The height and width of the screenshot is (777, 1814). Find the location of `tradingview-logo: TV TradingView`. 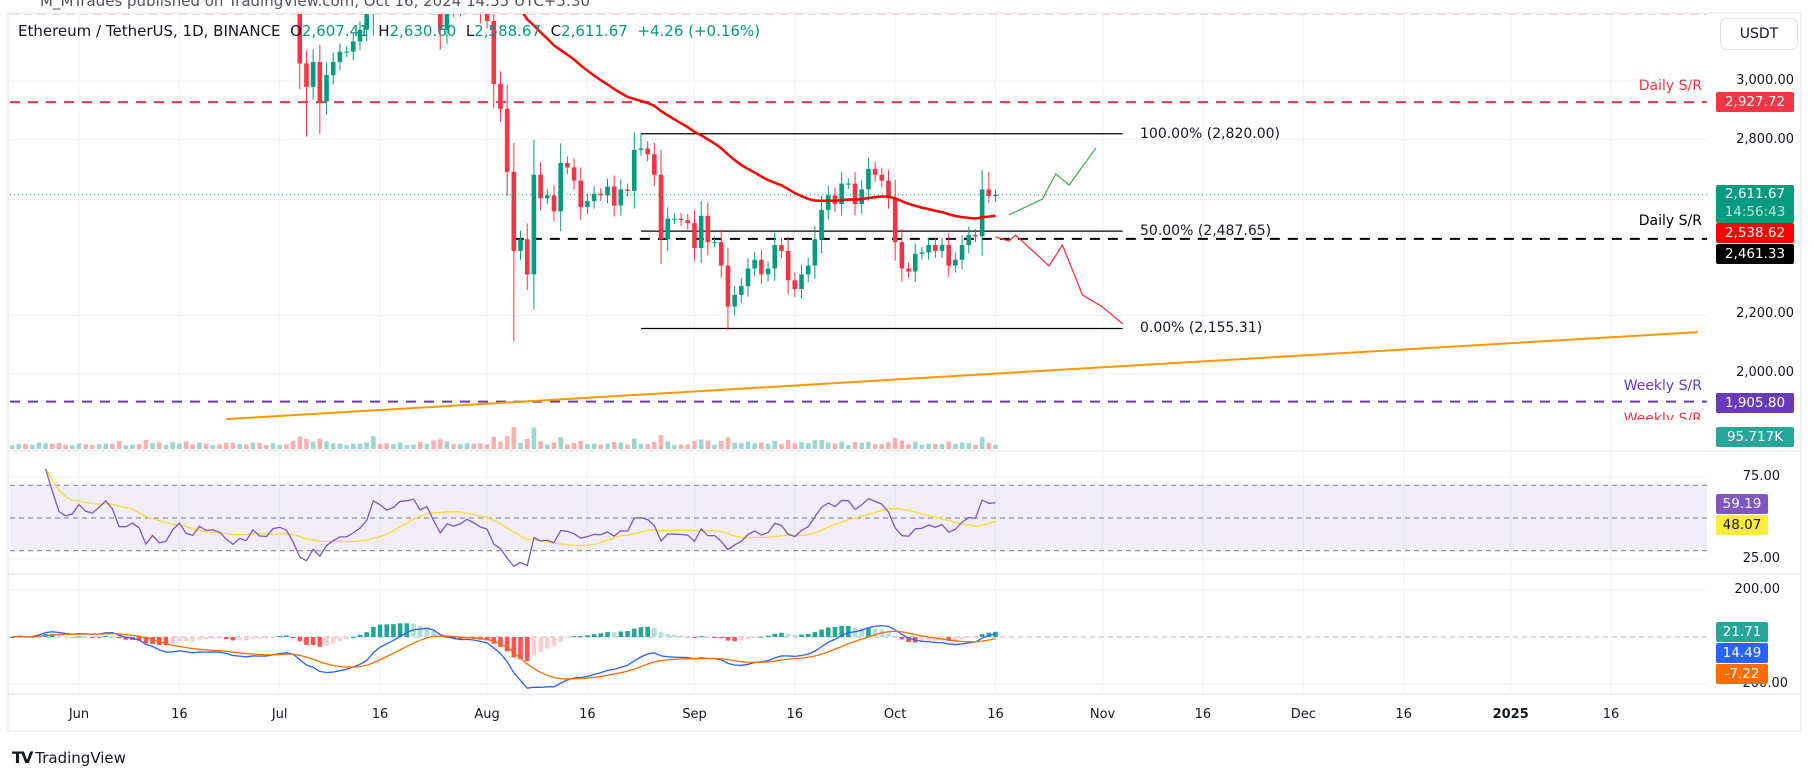

tradingview-logo: TV TradingView is located at coordinates (69, 757).